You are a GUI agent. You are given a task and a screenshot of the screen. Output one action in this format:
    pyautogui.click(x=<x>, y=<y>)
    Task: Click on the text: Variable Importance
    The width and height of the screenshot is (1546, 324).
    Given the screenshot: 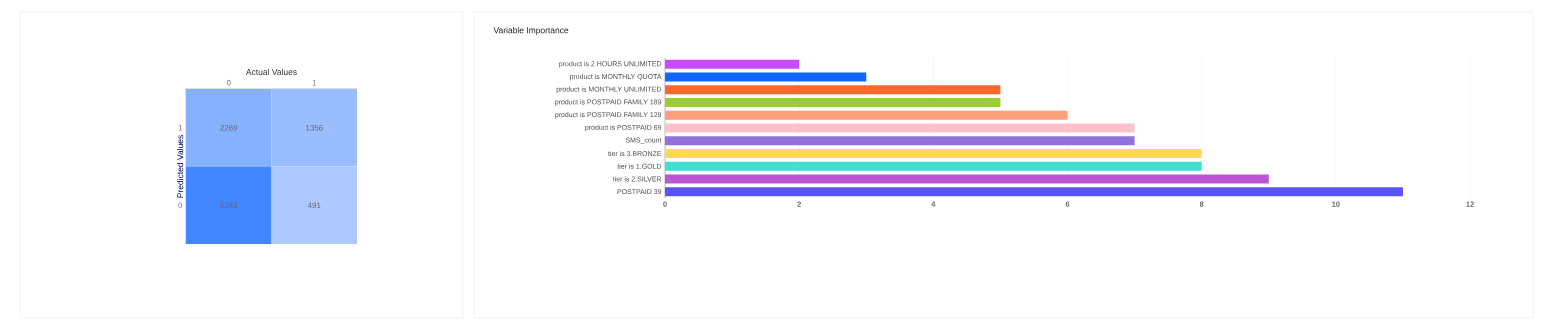 What is the action you would take?
    pyautogui.click(x=531, y=31)
    